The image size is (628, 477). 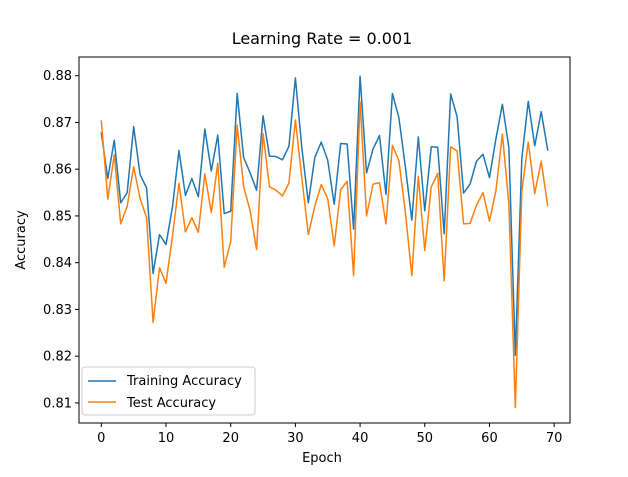 I want to click on y-tick-label: 0.85, so click(x=57, y=216).